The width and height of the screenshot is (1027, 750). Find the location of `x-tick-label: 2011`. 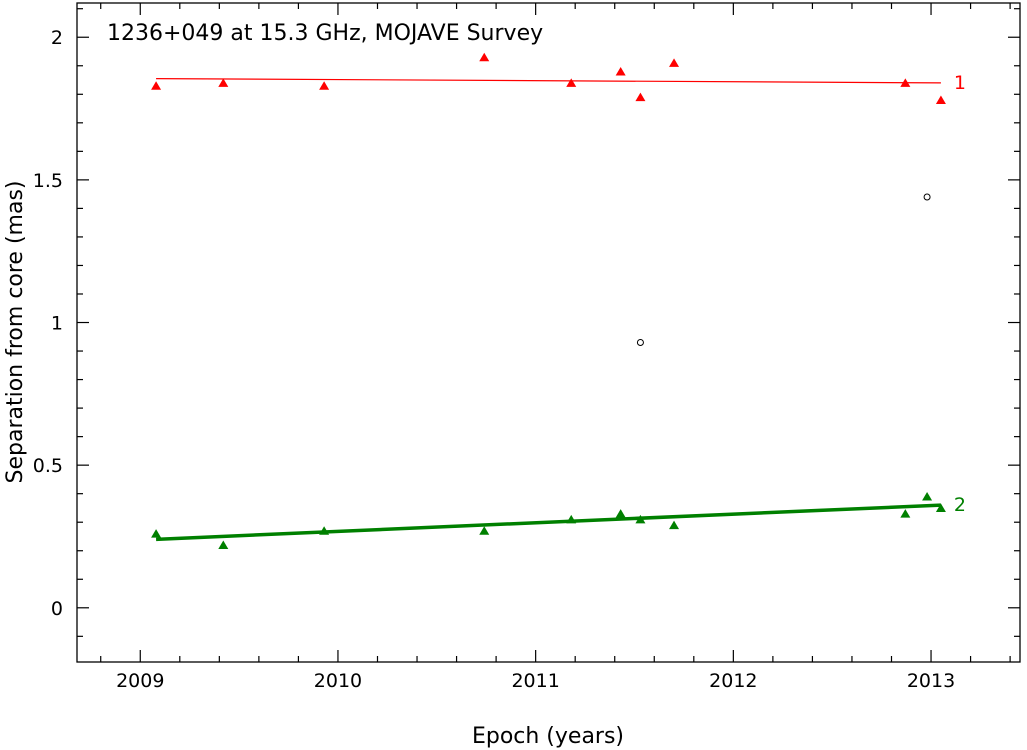

x-tick-label: 2011 is located at coordinates (535, 681).